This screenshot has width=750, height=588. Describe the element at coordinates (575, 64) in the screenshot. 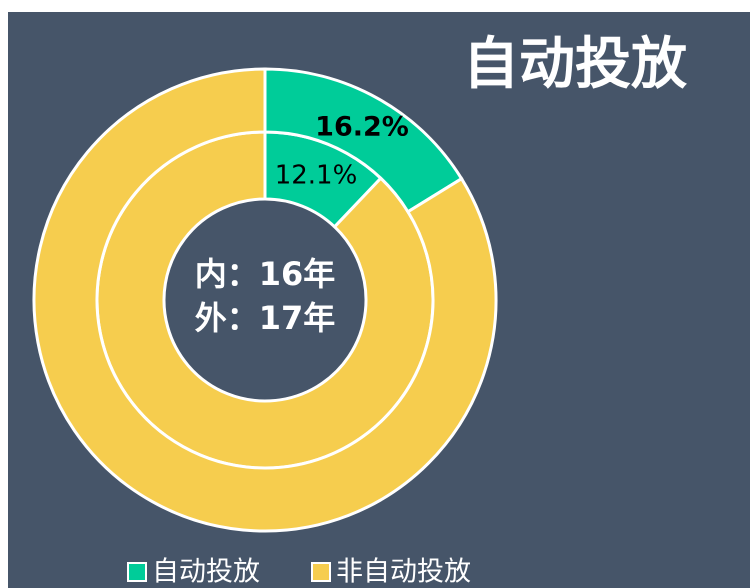

I see `chart-title: 自动投放` at that location.